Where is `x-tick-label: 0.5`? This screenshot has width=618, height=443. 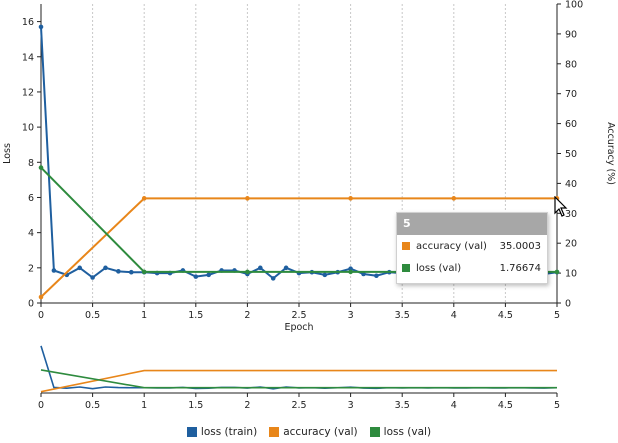
x-tick-label: 0.5 is located at coordinates (92, 315).